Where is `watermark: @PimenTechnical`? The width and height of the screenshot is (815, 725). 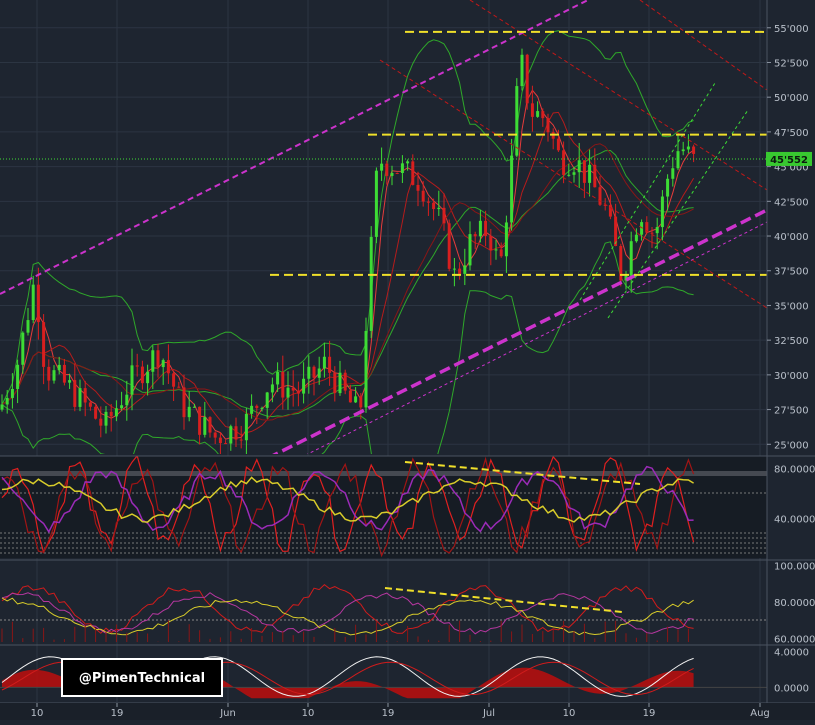 watermark: @PimenTechnical is located at coordinates (142, 677).